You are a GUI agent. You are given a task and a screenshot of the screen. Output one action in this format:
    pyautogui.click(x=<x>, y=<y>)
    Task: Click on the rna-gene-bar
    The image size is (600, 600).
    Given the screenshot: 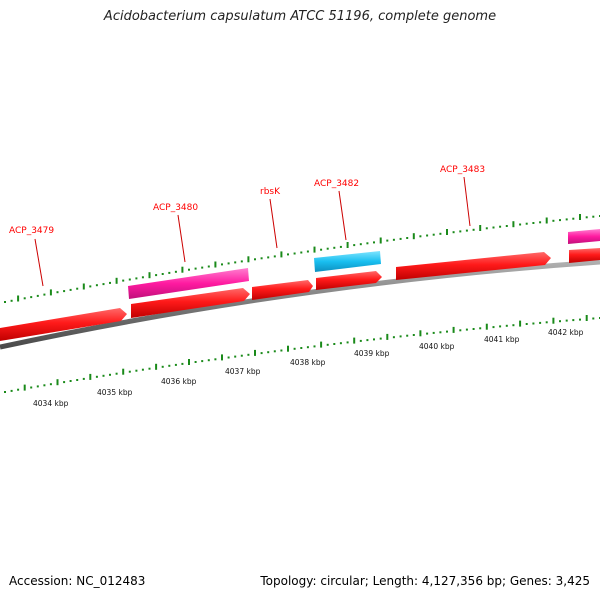 What is the action you would take?
    pyautogui.click(x=584, y=236)
    